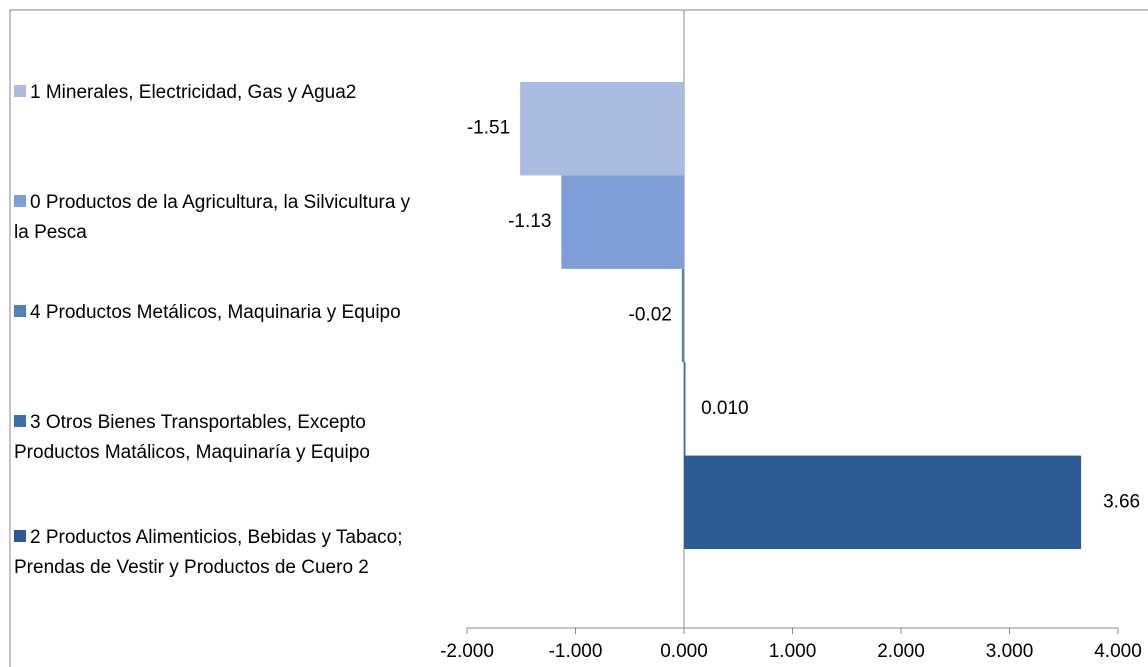 This screenshot has height=667, width=1148. What do you see at coordinates (901, 651) in the screenshot?
I see `x-tick-label: 2.000` at bounding box center [901, 651].